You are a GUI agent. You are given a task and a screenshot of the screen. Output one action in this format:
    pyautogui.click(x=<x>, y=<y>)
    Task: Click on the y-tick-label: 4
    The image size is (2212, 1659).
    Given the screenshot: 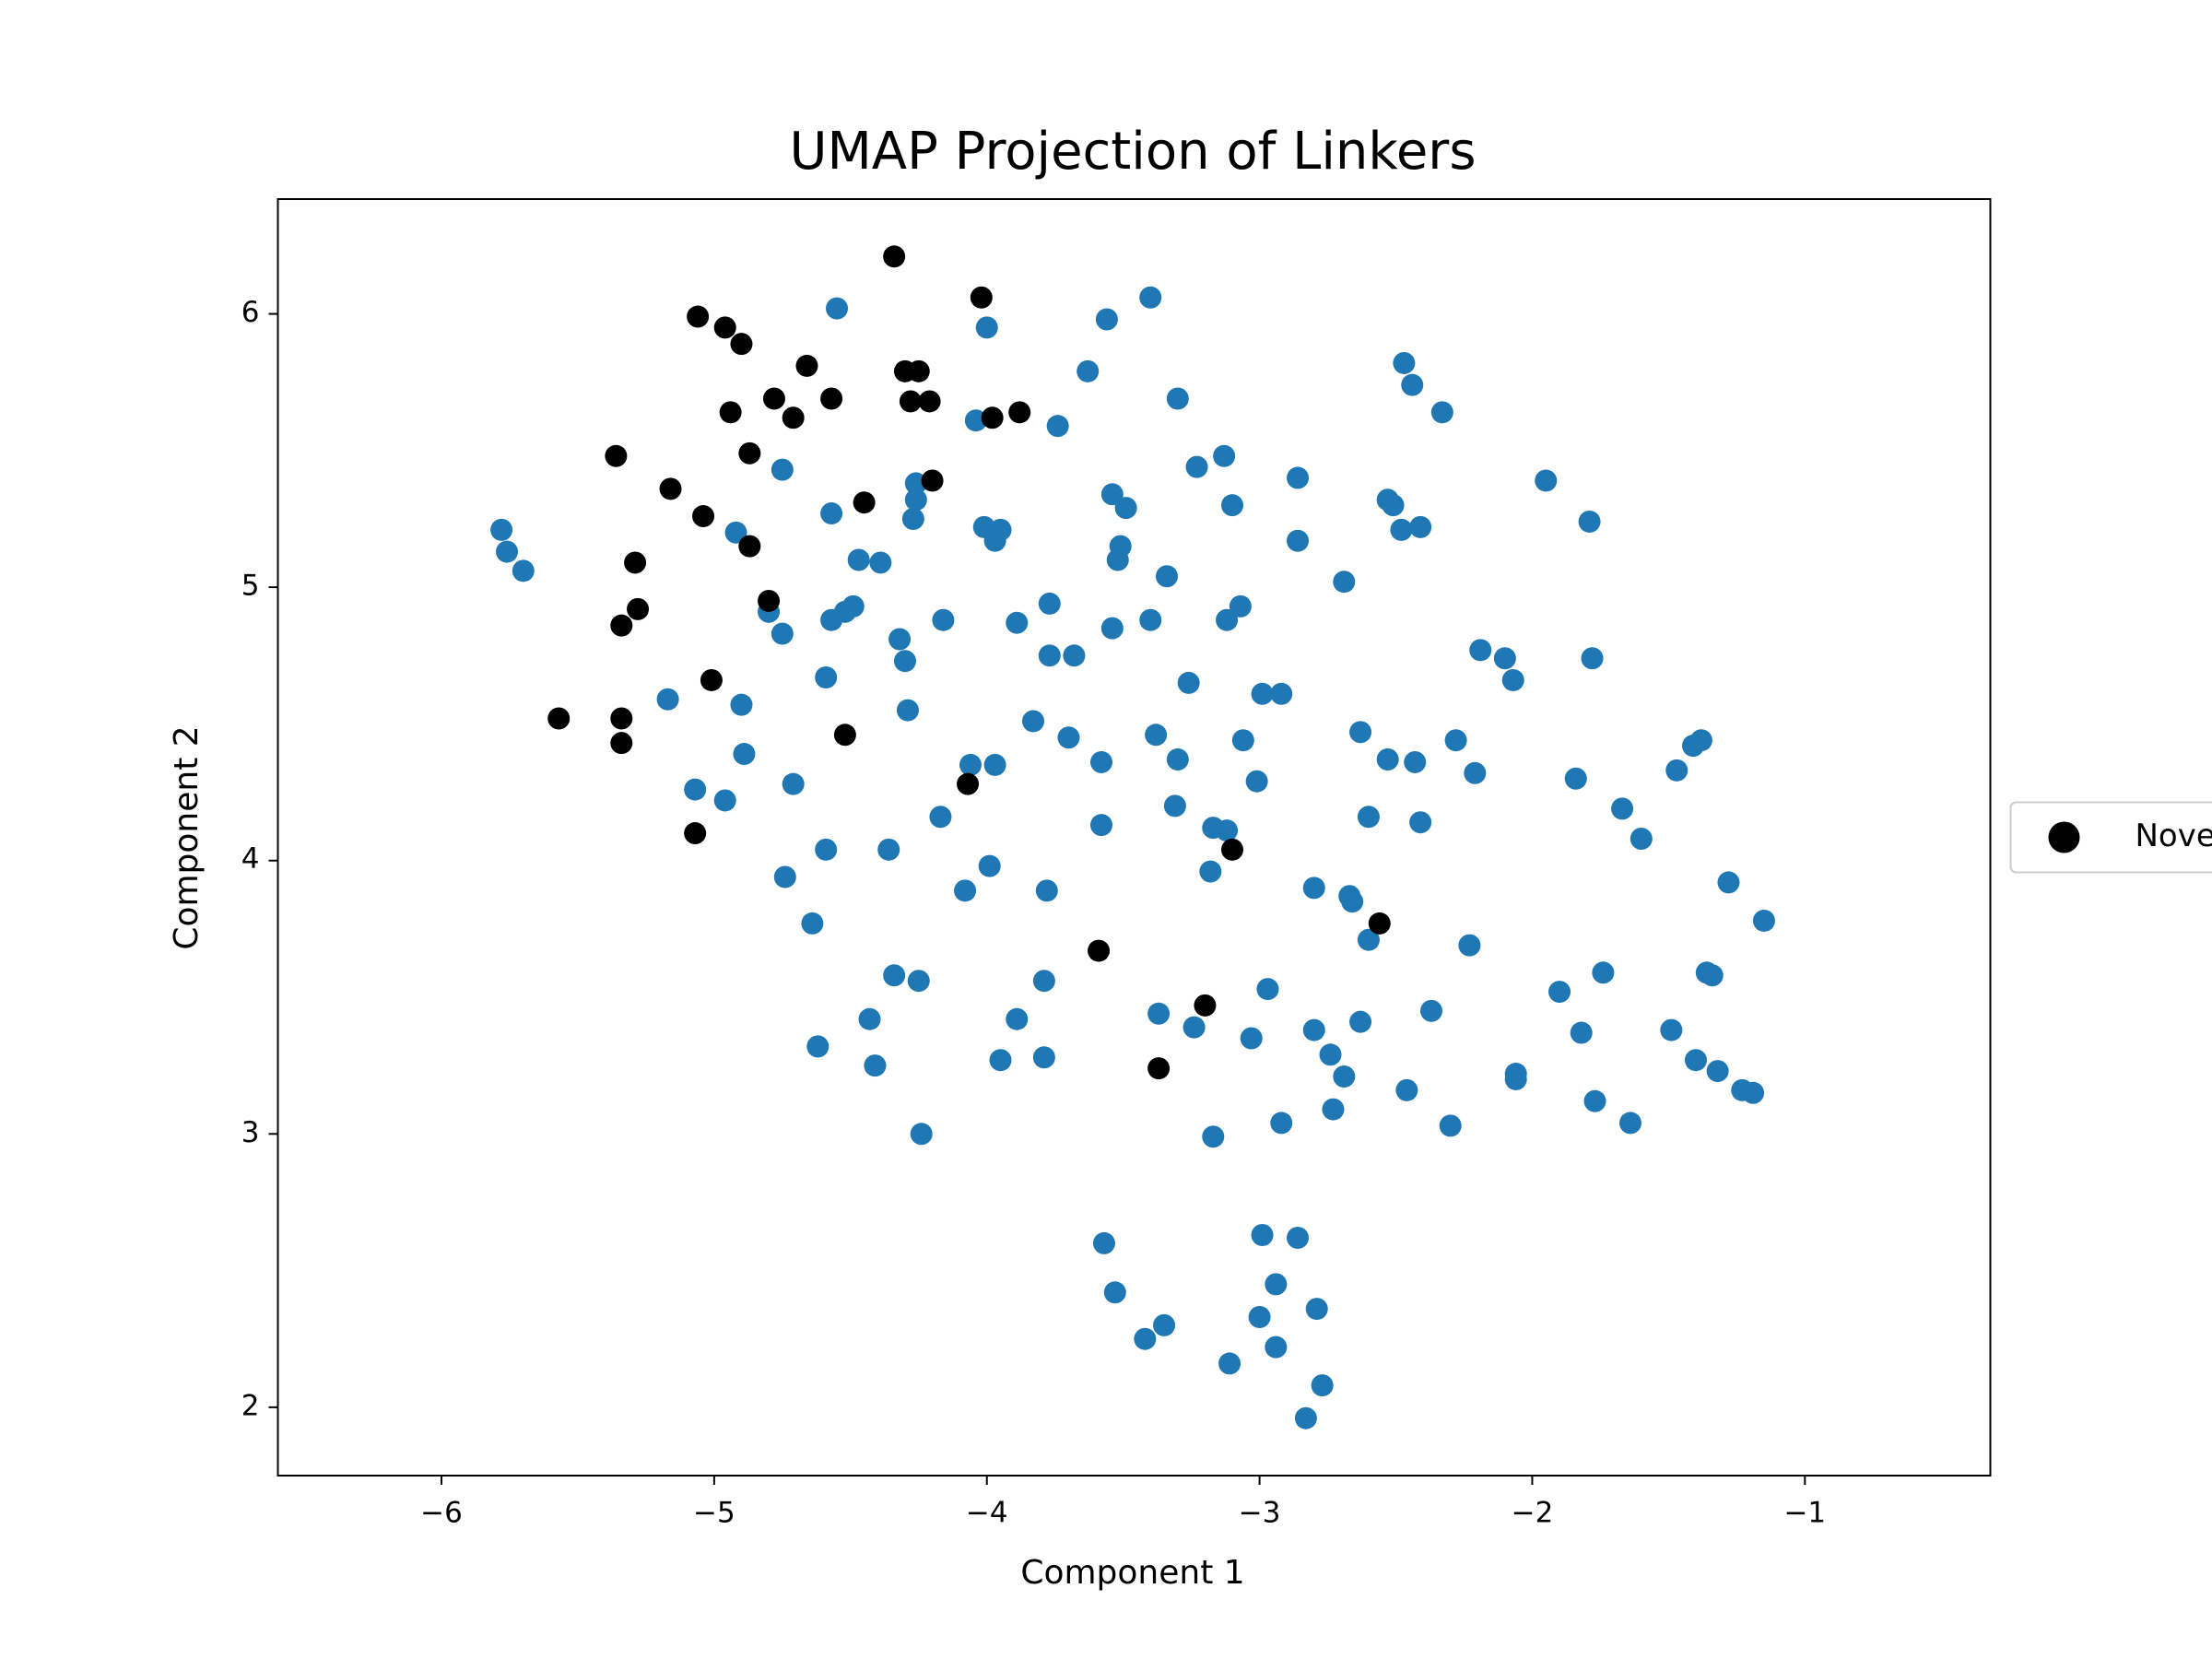 What is the action you would take?
    pyautogui.click(x=250, y=859)
    